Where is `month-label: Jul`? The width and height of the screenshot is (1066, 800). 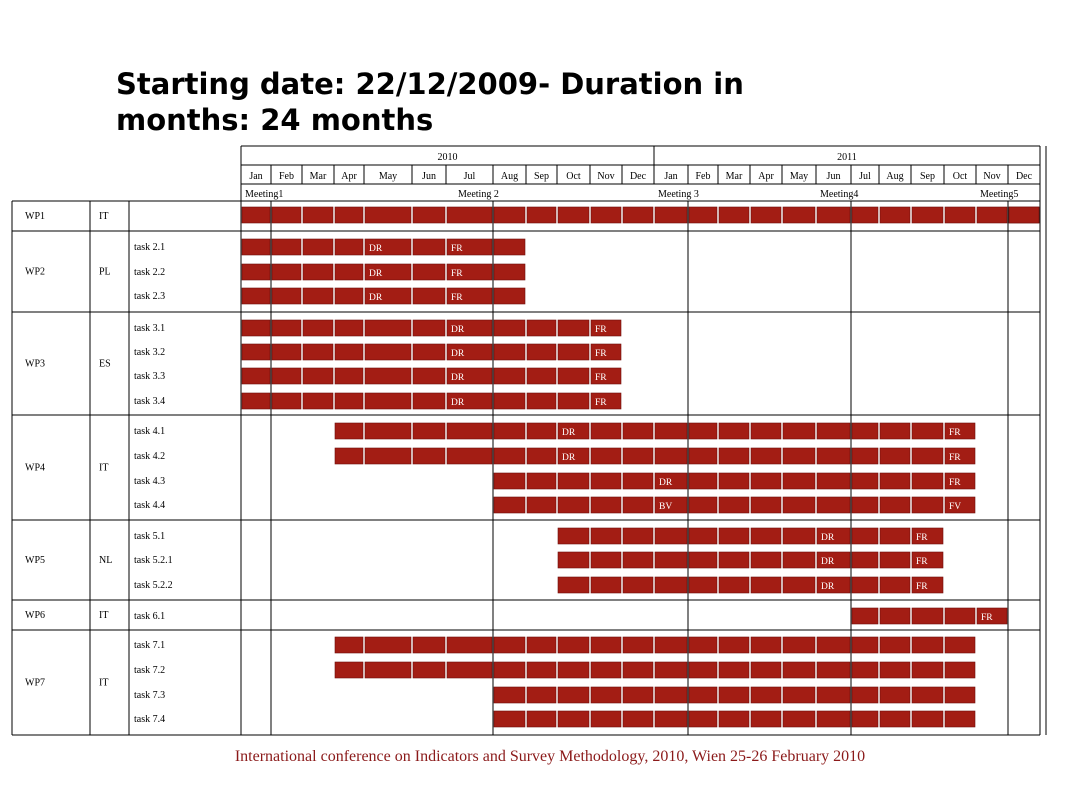 month-label: Jul is located at coordinates (865, 176).